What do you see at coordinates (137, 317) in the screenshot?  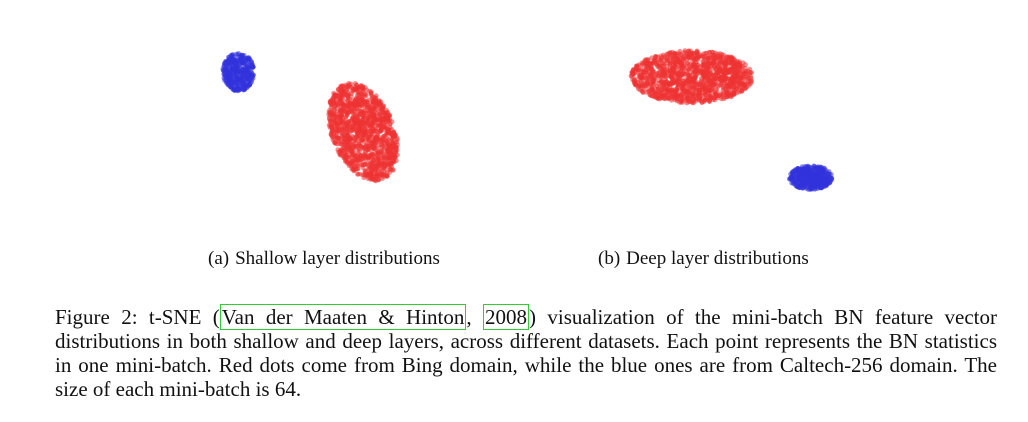 I see `caption-prefix: Figure 2: t-SNE (` at bounding box center [137, 317].